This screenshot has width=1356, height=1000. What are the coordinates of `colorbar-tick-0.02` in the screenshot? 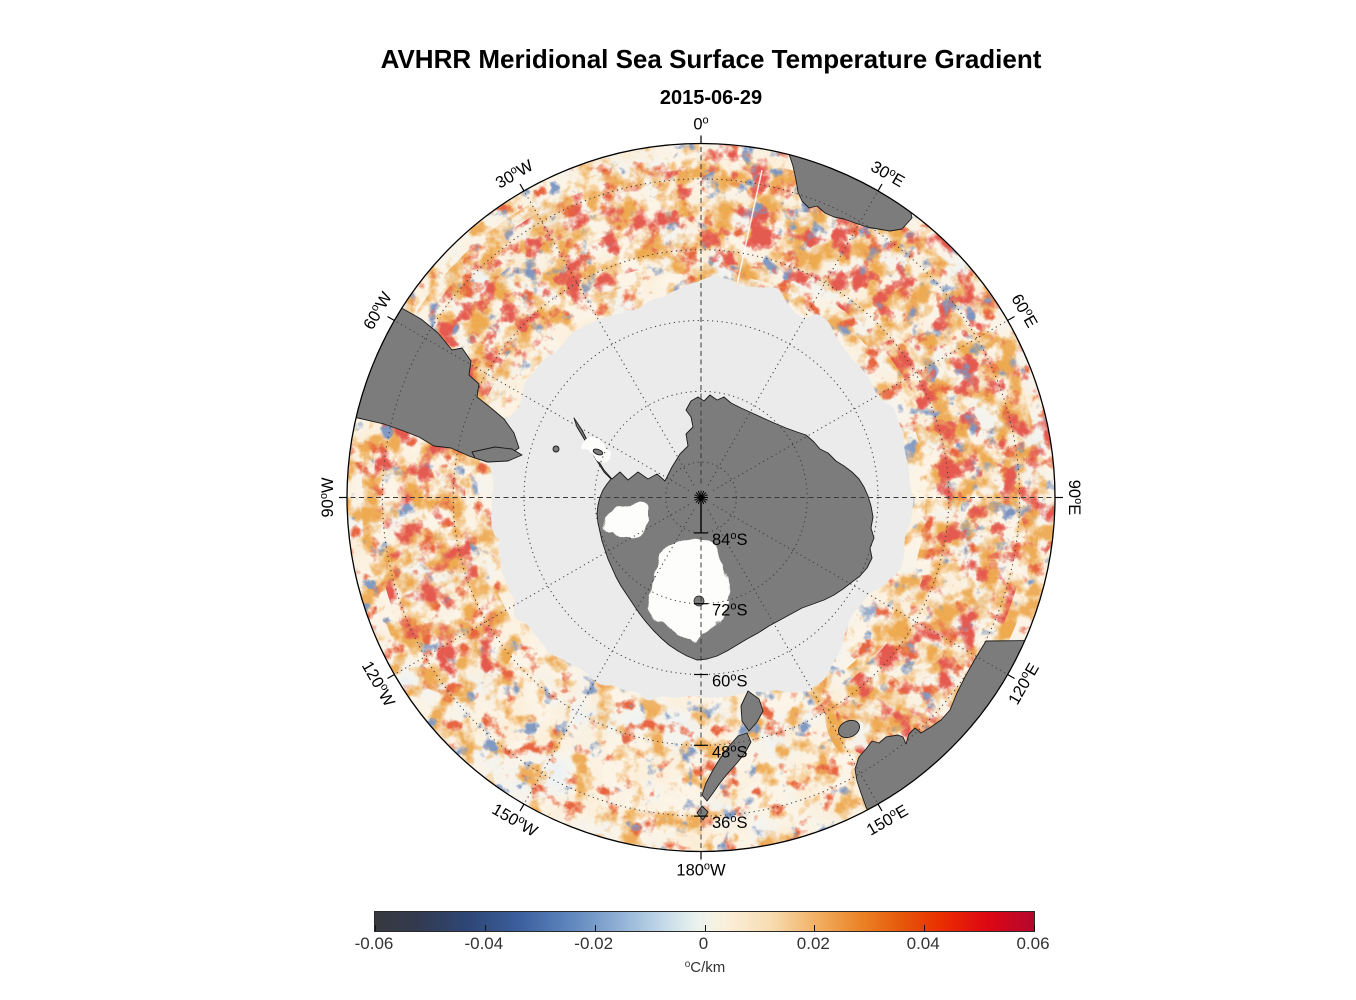 It's located at (815, 928).